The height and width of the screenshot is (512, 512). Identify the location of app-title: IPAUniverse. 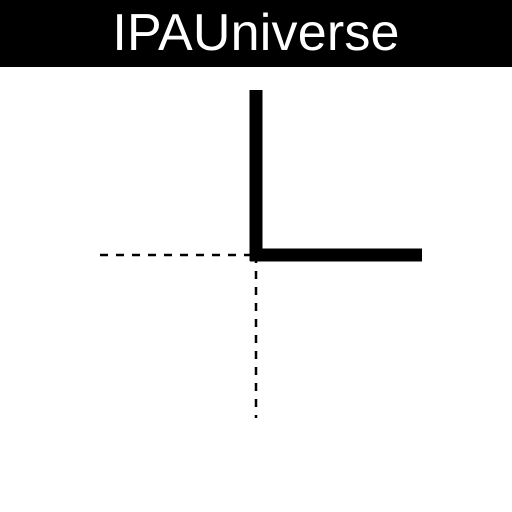
(256, 32).